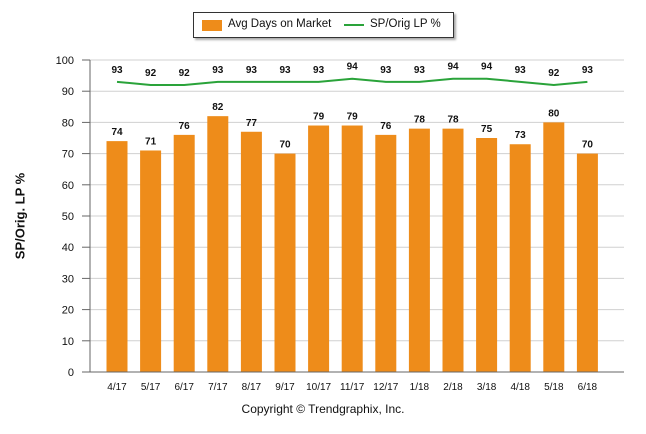 This screenshot has width=646, height=434. I want to click on y-tick-label: 30, so click(68, 279).